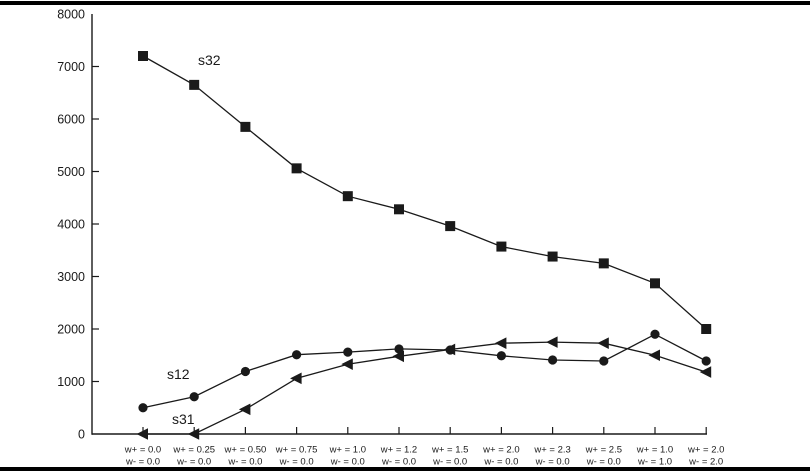  What do you see at coordinates (398, 450) in the screenshot?
I see `x-category-label-line1: w+ = 1.2` at bounding box center [398, 450].